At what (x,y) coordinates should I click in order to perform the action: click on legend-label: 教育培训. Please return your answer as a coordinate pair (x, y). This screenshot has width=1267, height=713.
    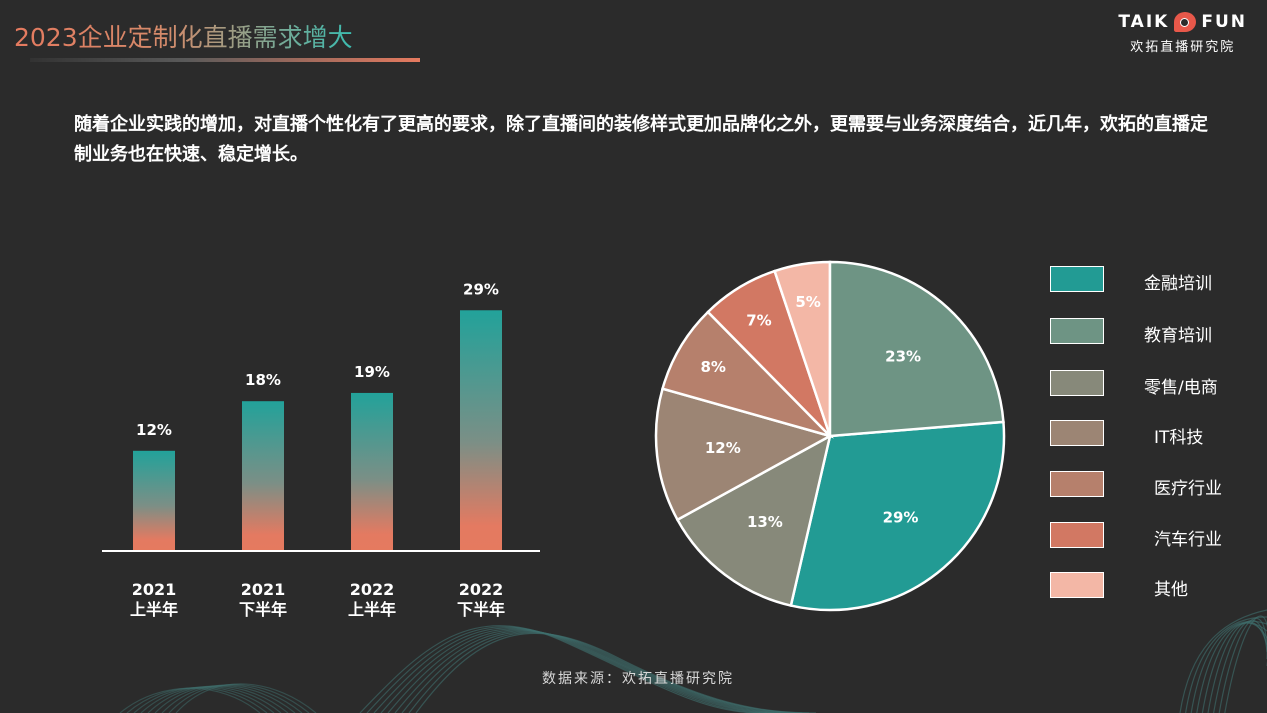
    Looking at the image, I should click on (1178, 336).